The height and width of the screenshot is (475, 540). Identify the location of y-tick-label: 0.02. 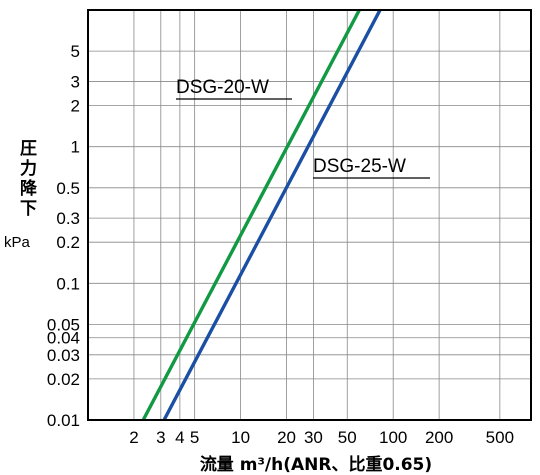
(63, 379).